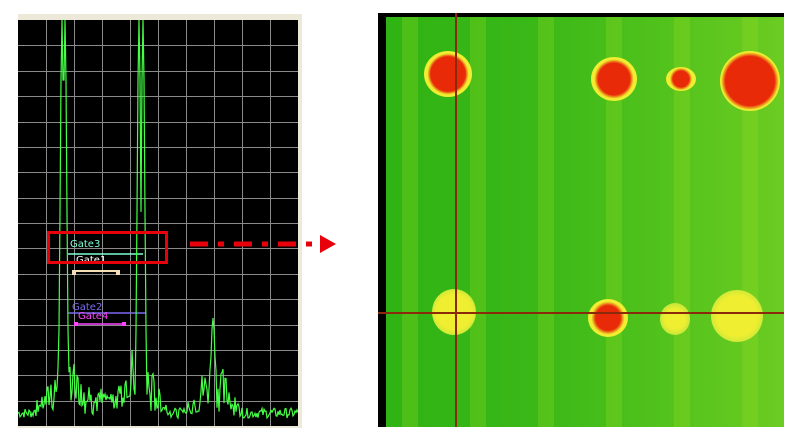 This screenshot has width=791, height=433. I want to click on cscan-left-edge, so click(382, 220).